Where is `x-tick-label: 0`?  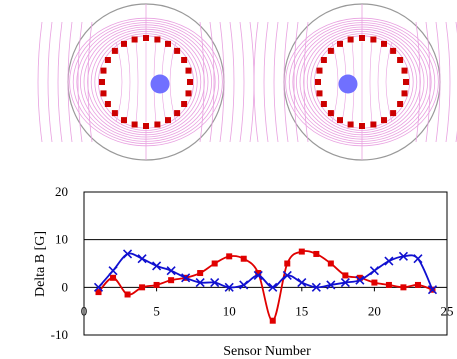
x-tick-label: 0 is located at coordinates (84, 310).